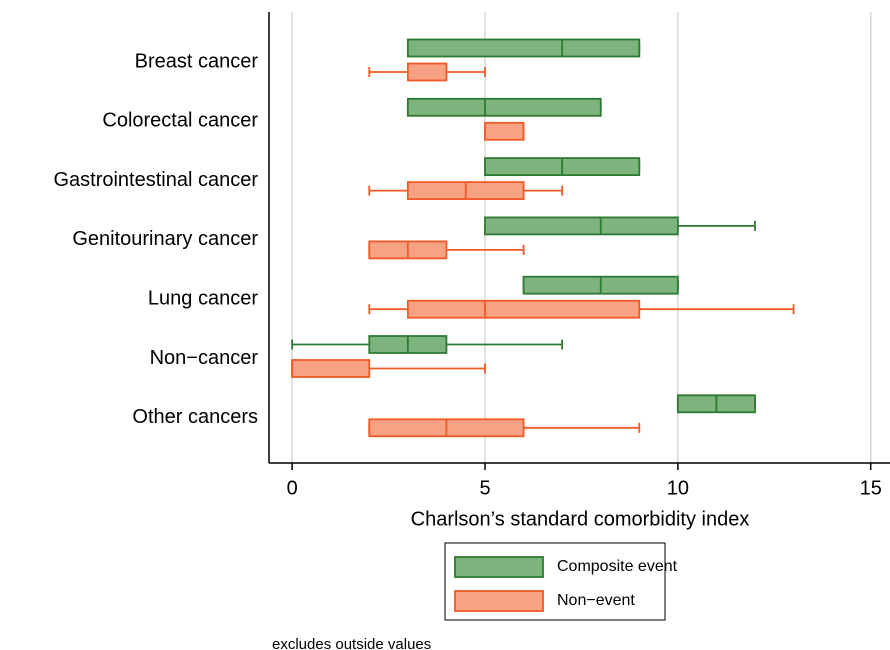  What do you see at coordinates (155, 180) in the screenshot?
I see `category-label: Gastrointestinal cancer` at bounding box center [155, 180].